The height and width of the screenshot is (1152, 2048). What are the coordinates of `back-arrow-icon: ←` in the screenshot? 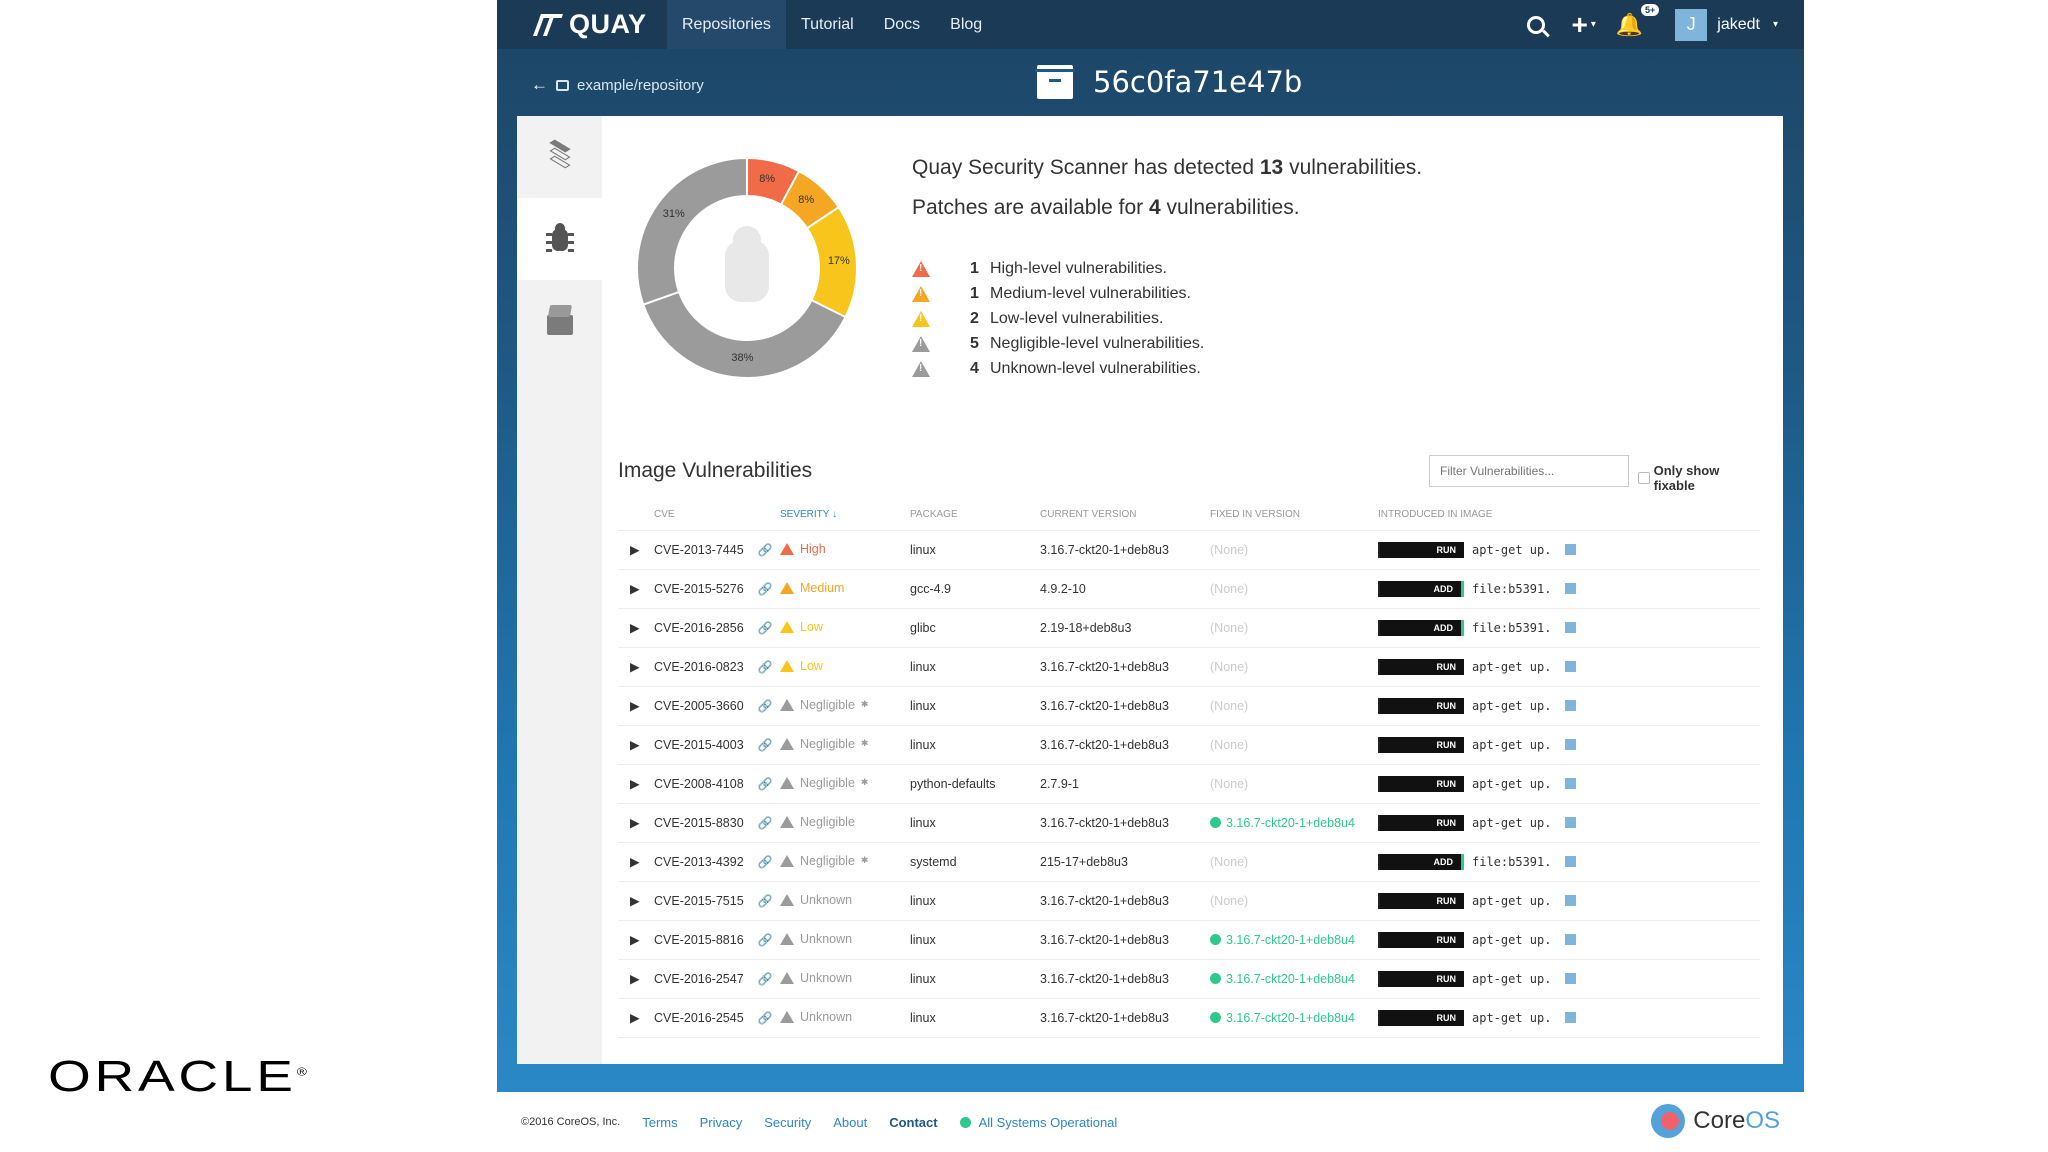 It's located at (539, 84).